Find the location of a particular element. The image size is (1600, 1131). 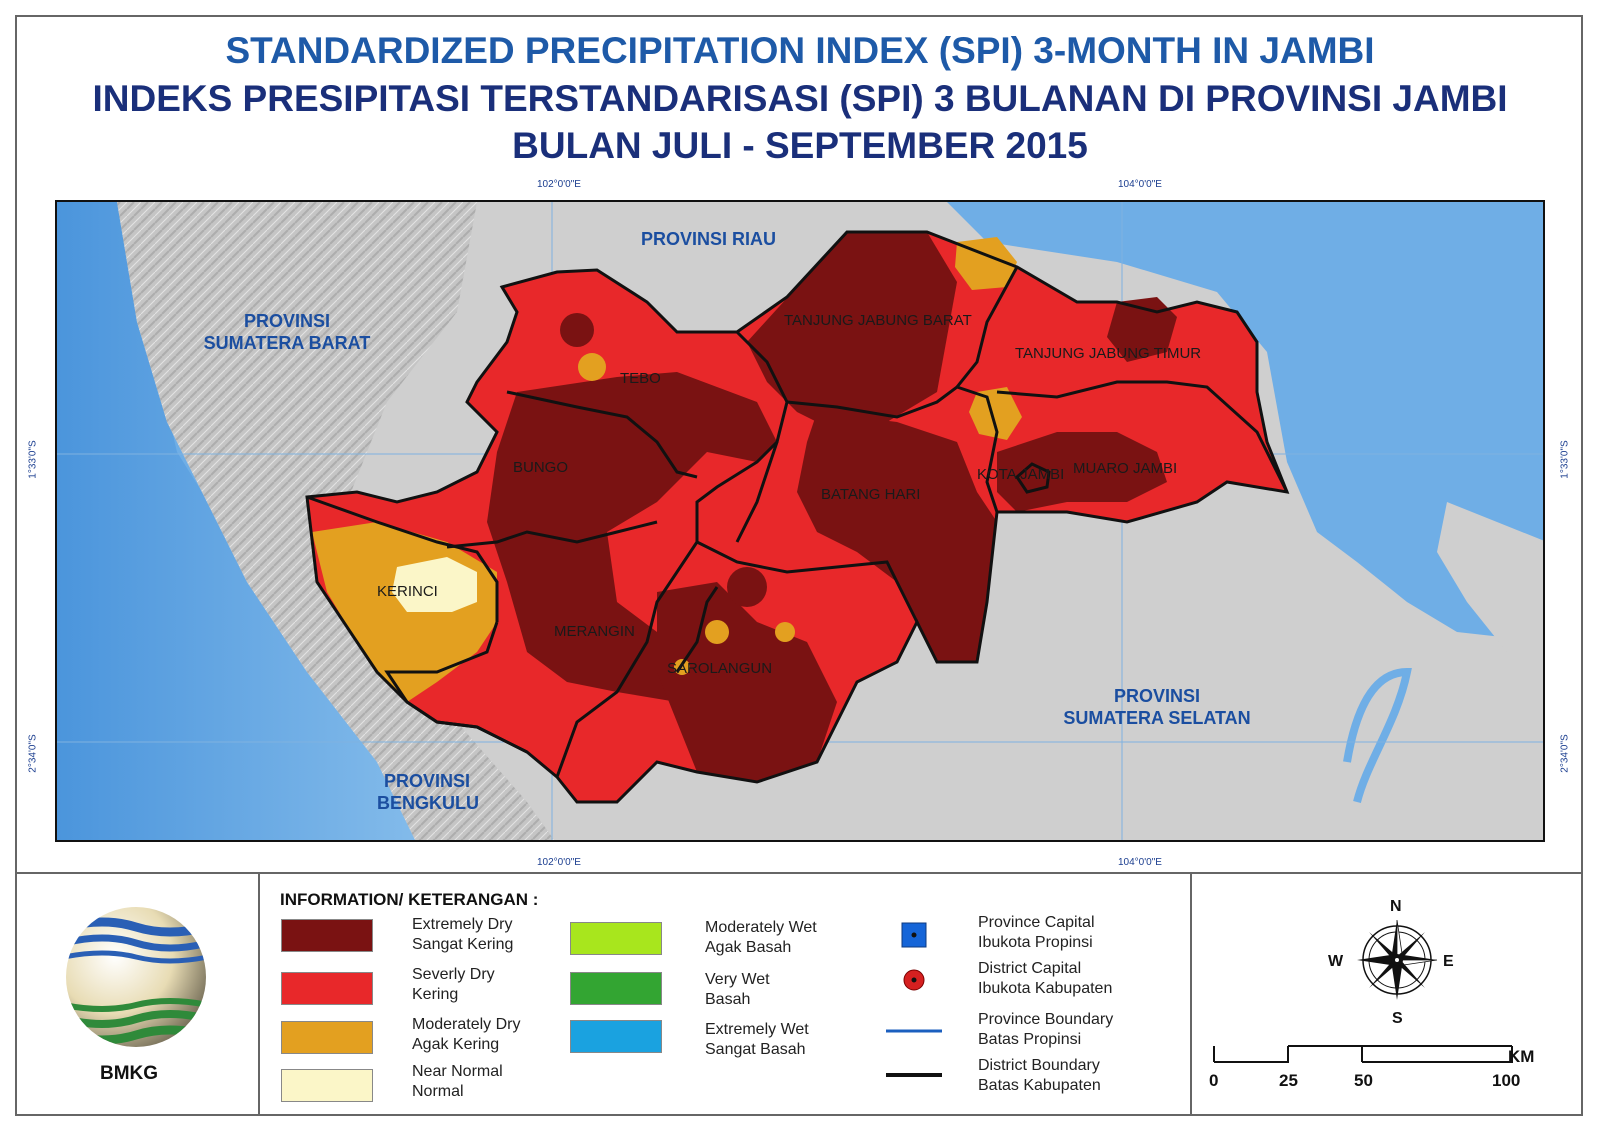

legend-divider-left is located at coordinates (259, 994).